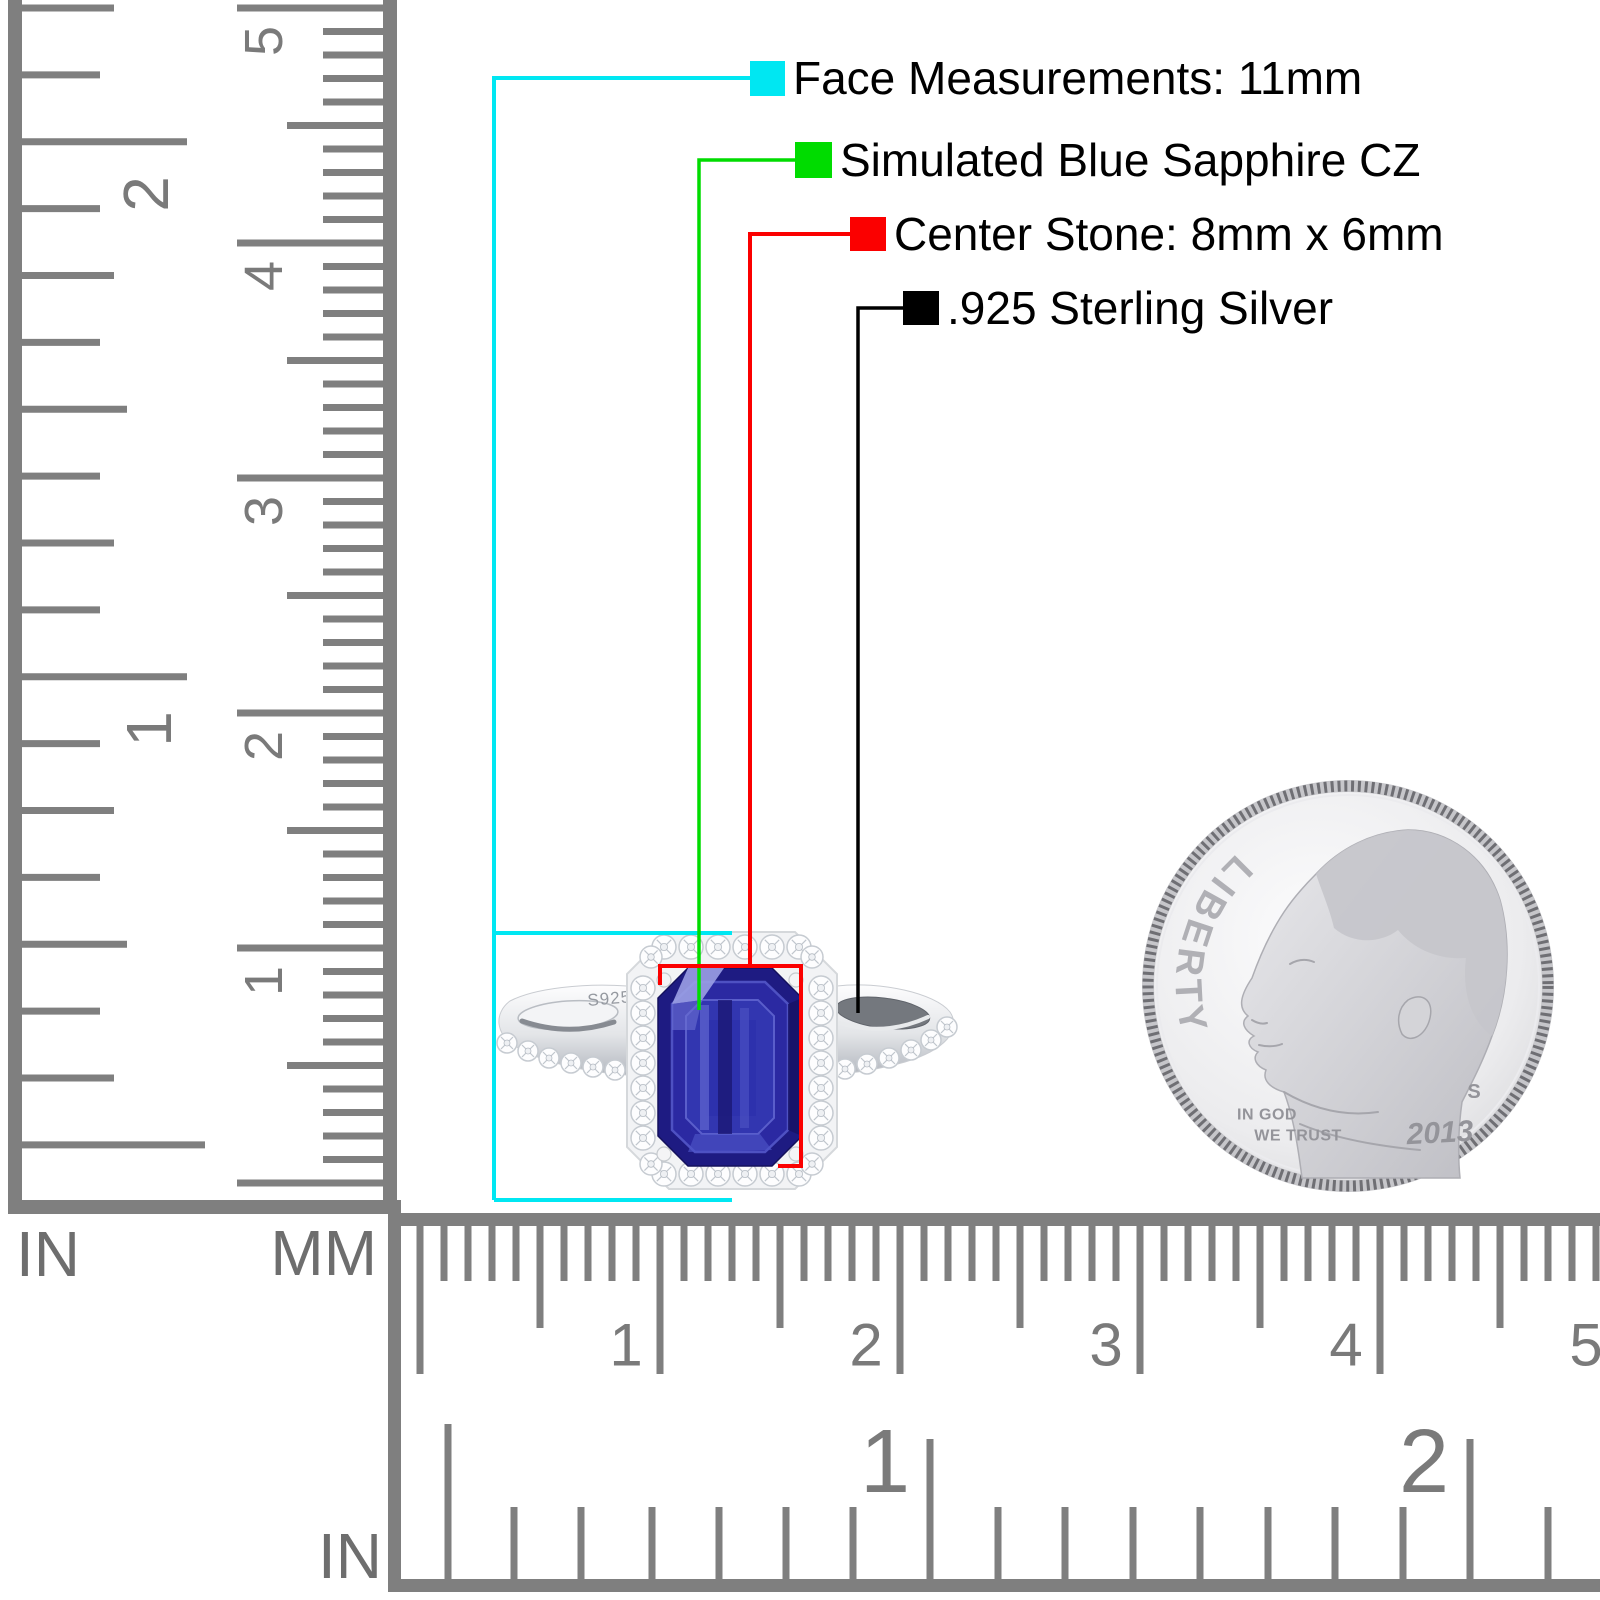 The width and height of the screenshot is (1600, 1600). I want to click on hruler-inch-number: 2, so click(1424, 1462).